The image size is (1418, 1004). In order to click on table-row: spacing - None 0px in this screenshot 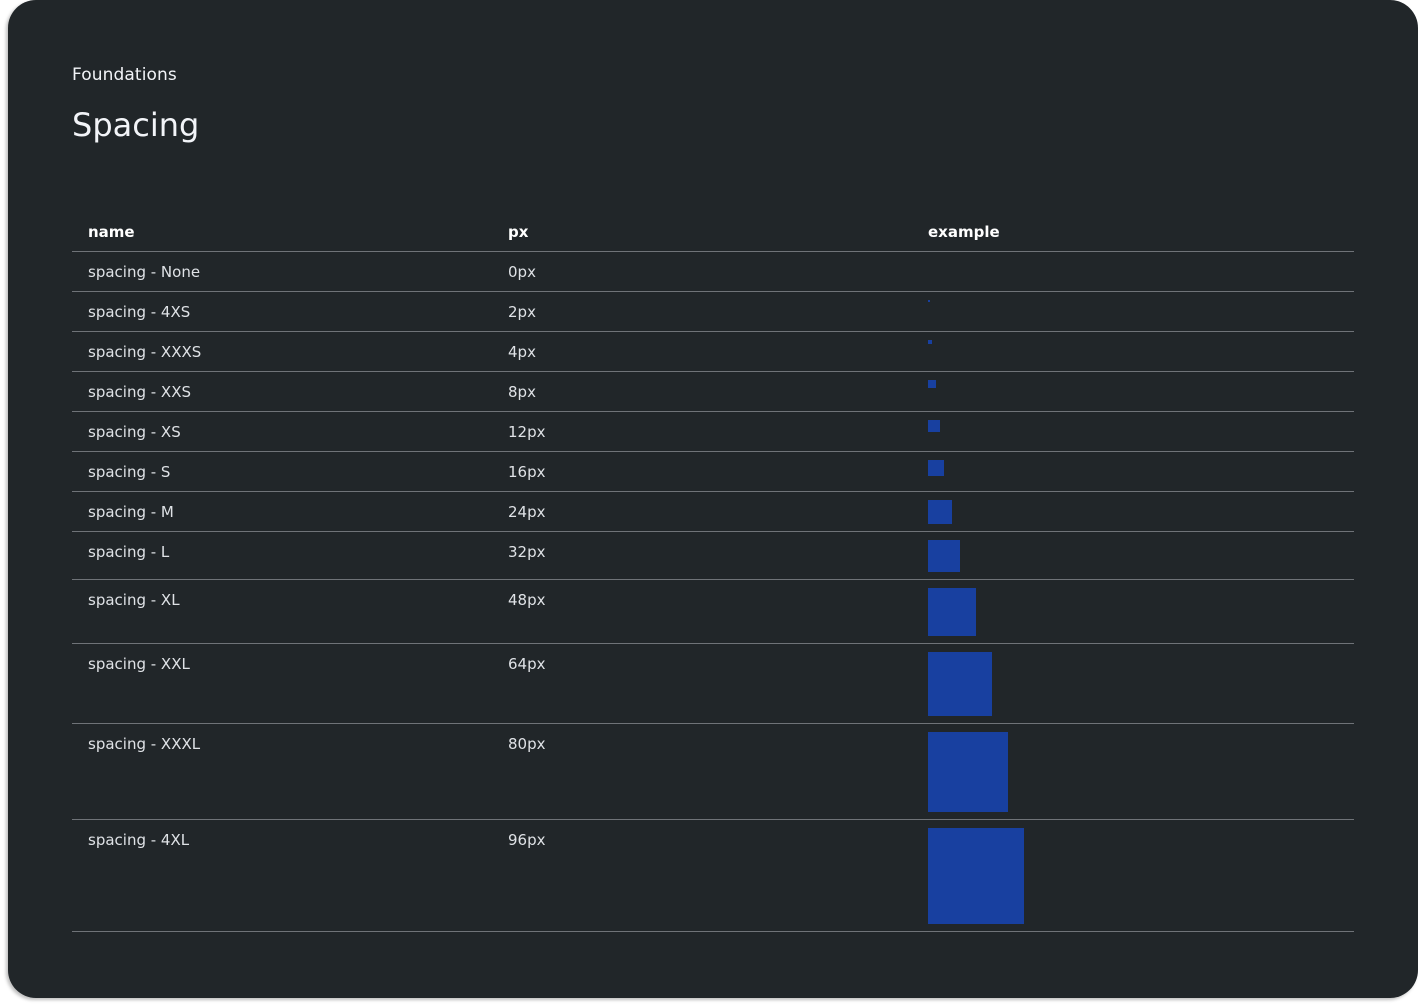, I will do `click(713, 272)`.